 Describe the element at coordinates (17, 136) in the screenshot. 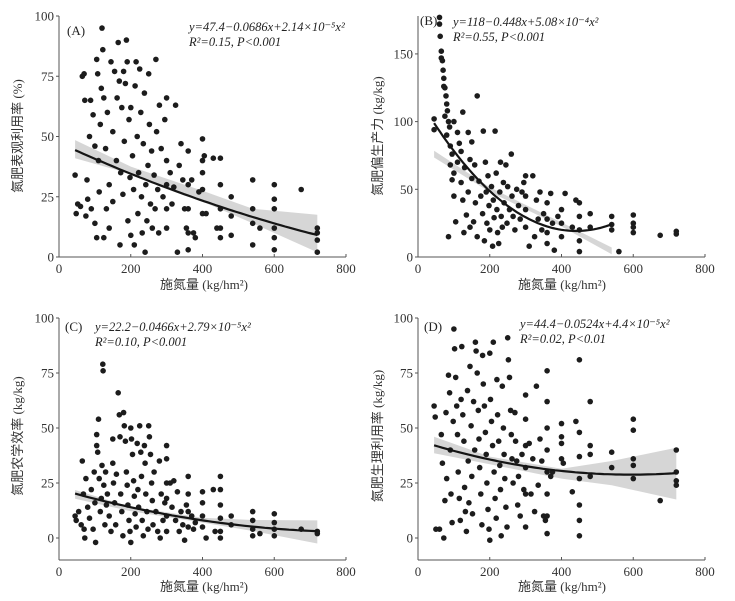

I see `panel-a-y-axis-title: 氮肥表观利用率 (%)` at that location.